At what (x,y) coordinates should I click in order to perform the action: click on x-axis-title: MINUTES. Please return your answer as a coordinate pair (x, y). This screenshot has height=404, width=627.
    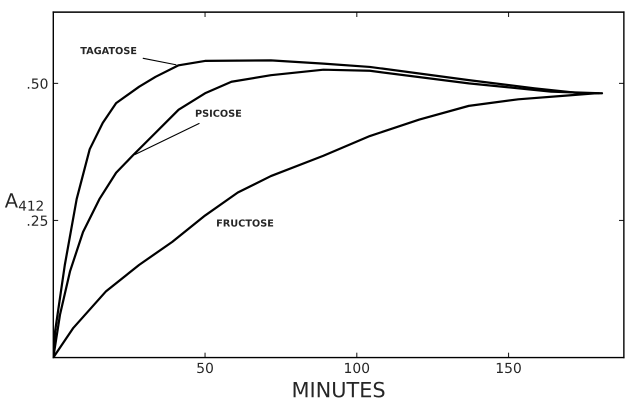
    Looking at the image, I should click on (339, 390).